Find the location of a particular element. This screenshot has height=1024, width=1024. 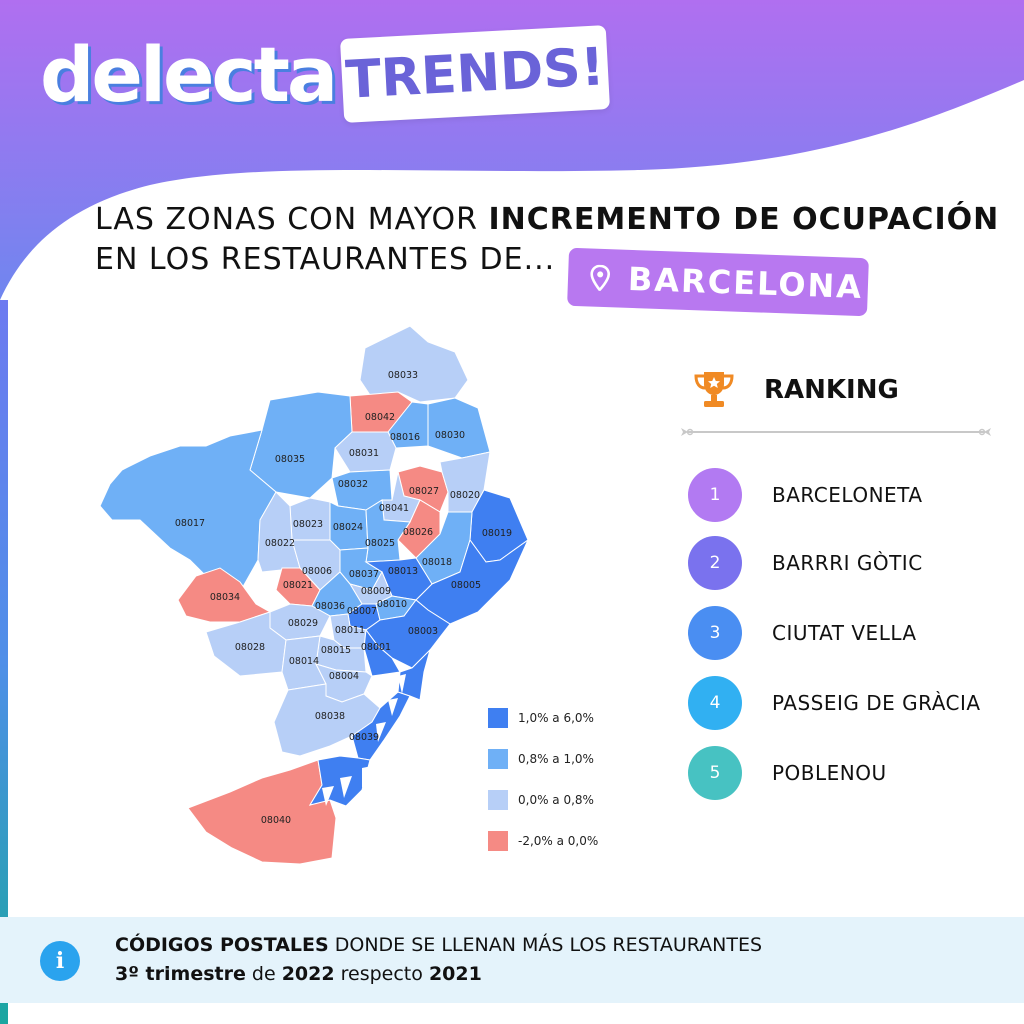

ranking-number-badge: 3 is located at coordinates (715, 633).